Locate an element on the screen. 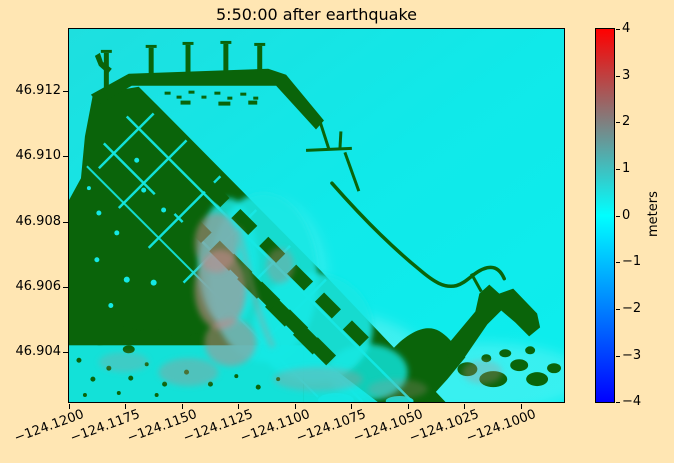  colorbar-axis-label: meters is located at coordinates (653, 214).